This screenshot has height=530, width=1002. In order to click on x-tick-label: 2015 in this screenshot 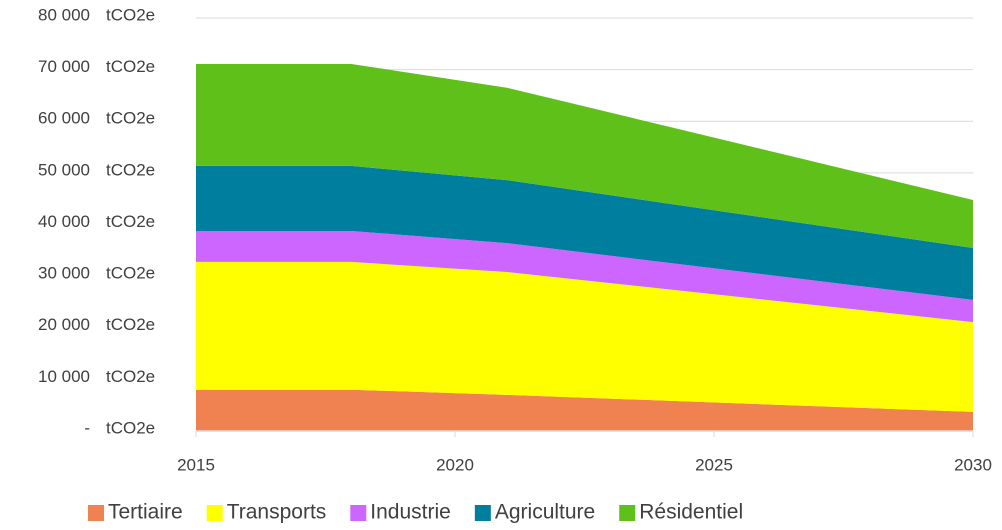, I will do `click(196, 464)`.